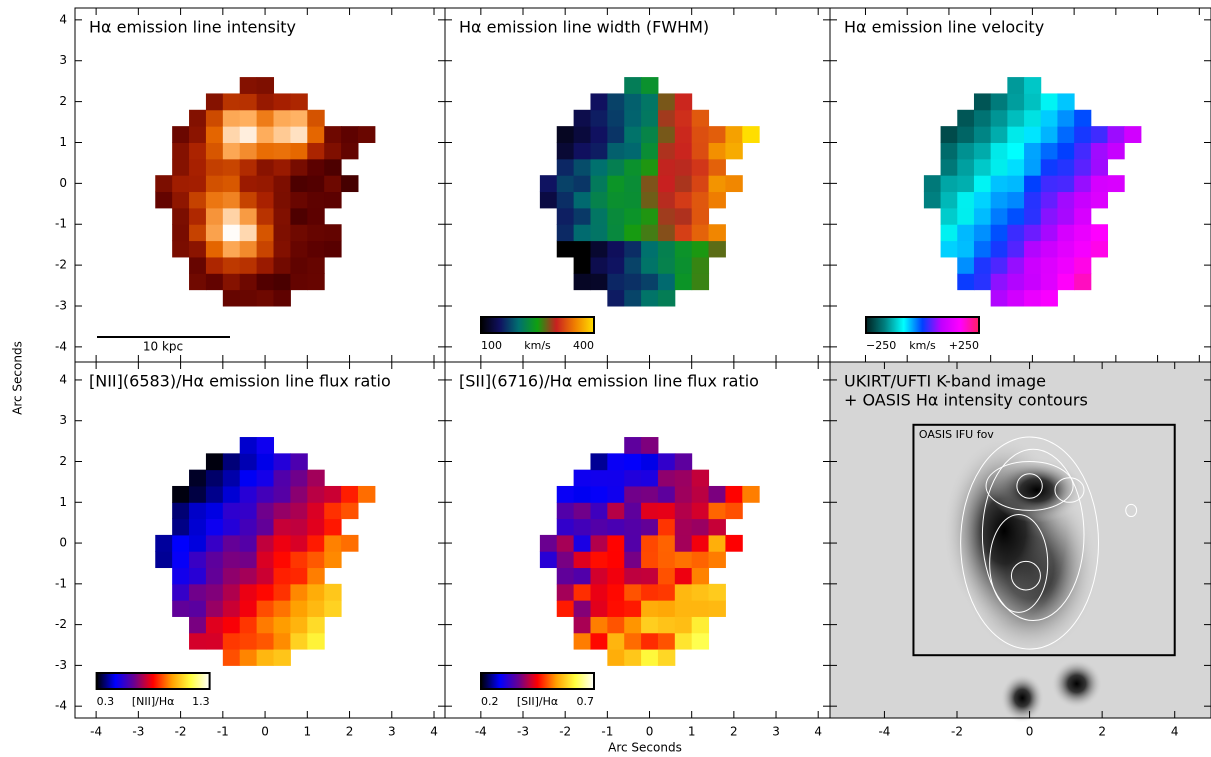  What do you see at coordinates (583, 345) in the screenshot?
I see `colorbar-tick-label: 400` at bounding box center [583, 345].